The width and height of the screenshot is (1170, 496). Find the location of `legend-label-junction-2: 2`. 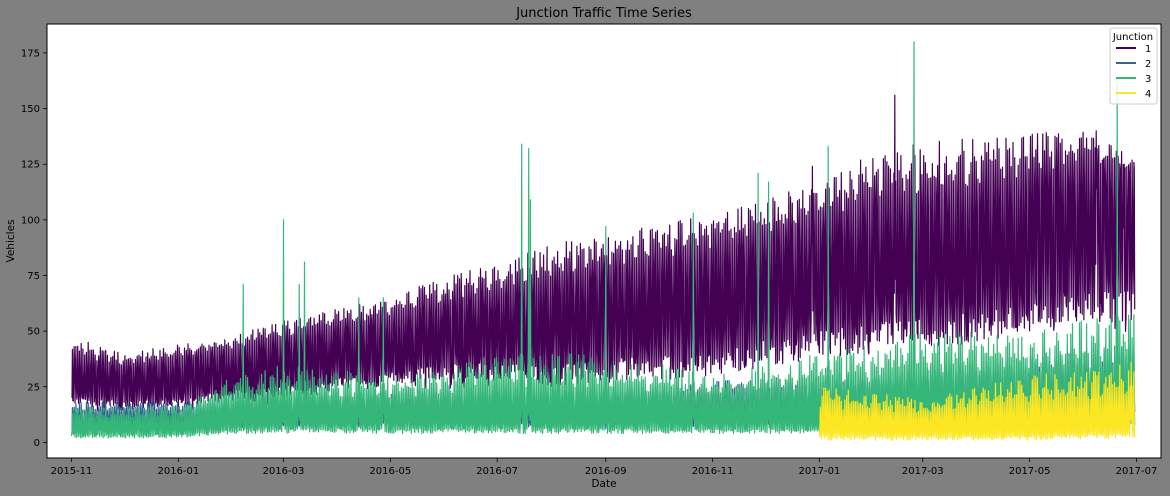

legend-label-junction-2: 2 is located at coordinates (1148, 64).